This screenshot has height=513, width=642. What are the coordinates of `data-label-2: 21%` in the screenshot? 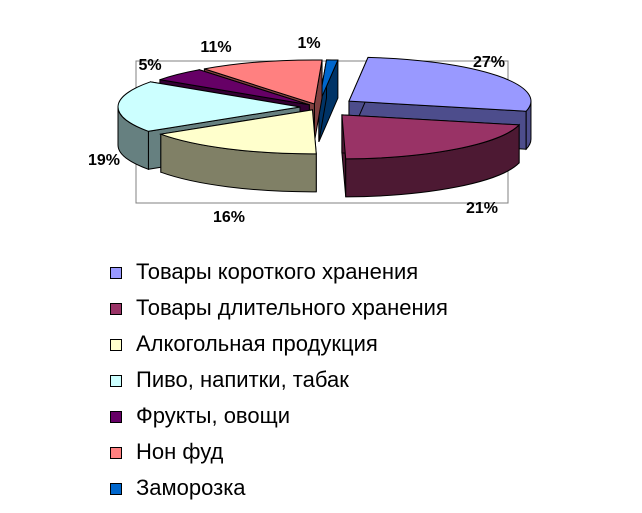 It's located at (482, 208).